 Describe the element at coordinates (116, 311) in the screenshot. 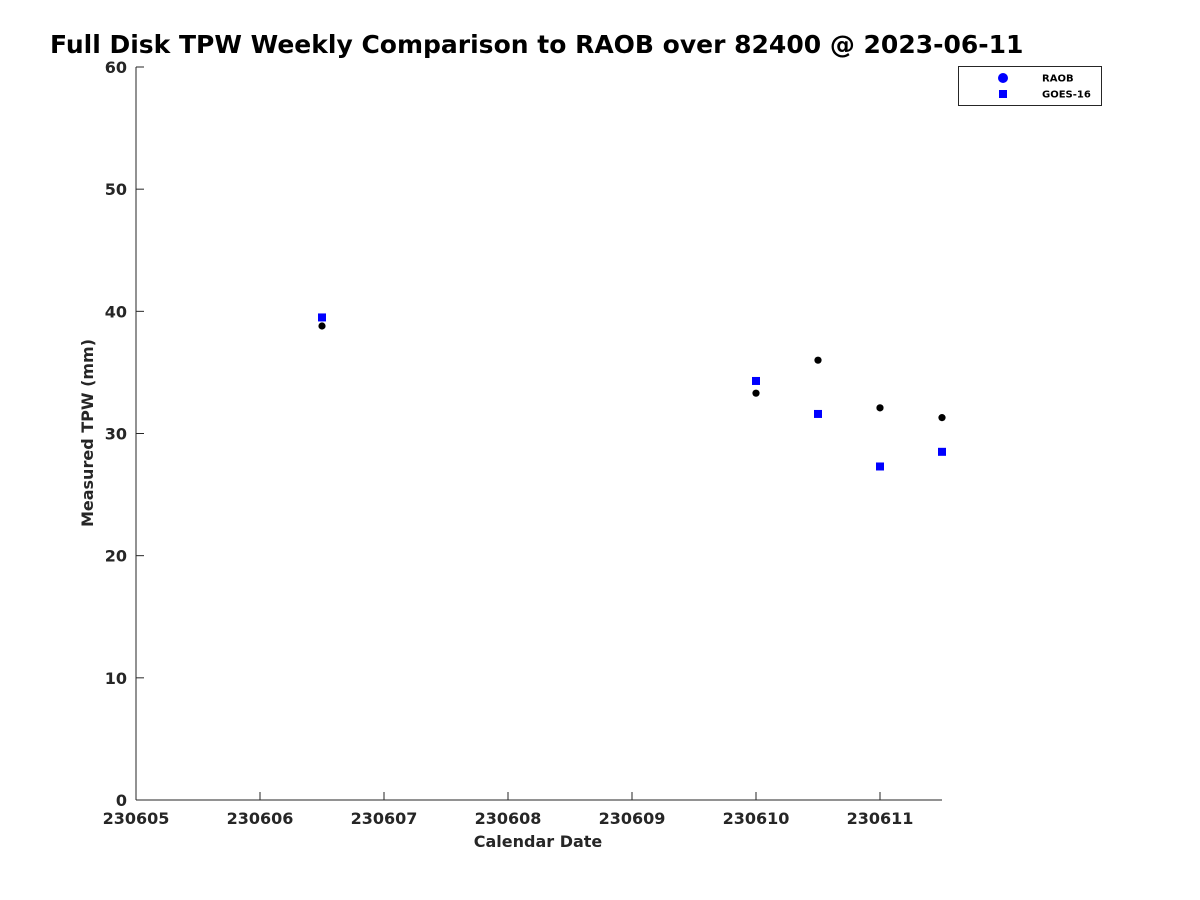

I see `y-tick-label: 40` at that location.